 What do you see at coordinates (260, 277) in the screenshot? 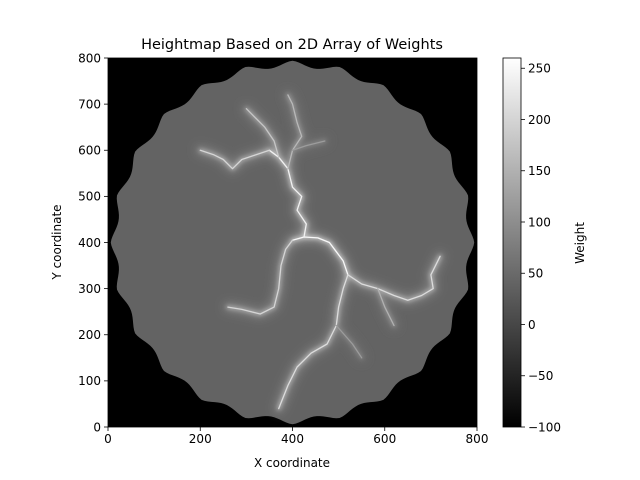
I see `ridge-west-down` at bounding box center [260, 277].